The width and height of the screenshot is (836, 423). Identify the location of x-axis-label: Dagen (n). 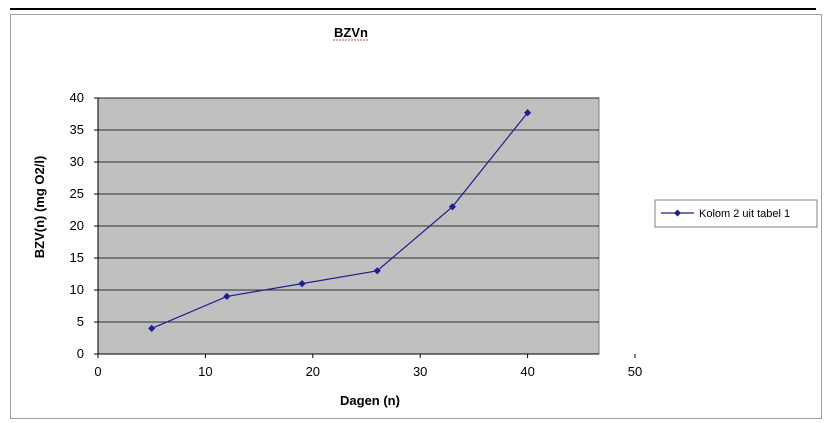
(370, 400).